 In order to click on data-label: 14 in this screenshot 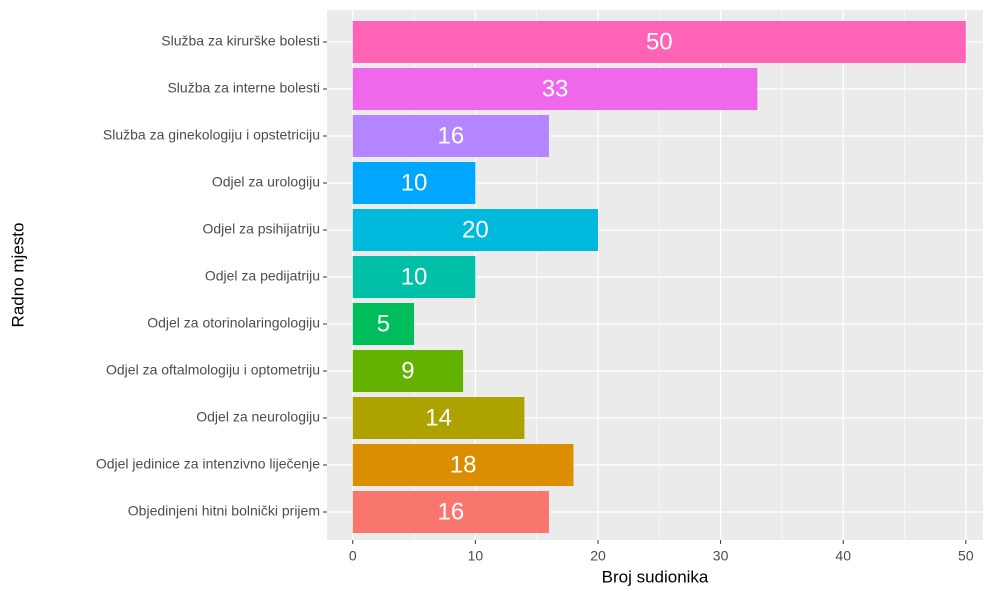, I will do `click(438, 417)`.